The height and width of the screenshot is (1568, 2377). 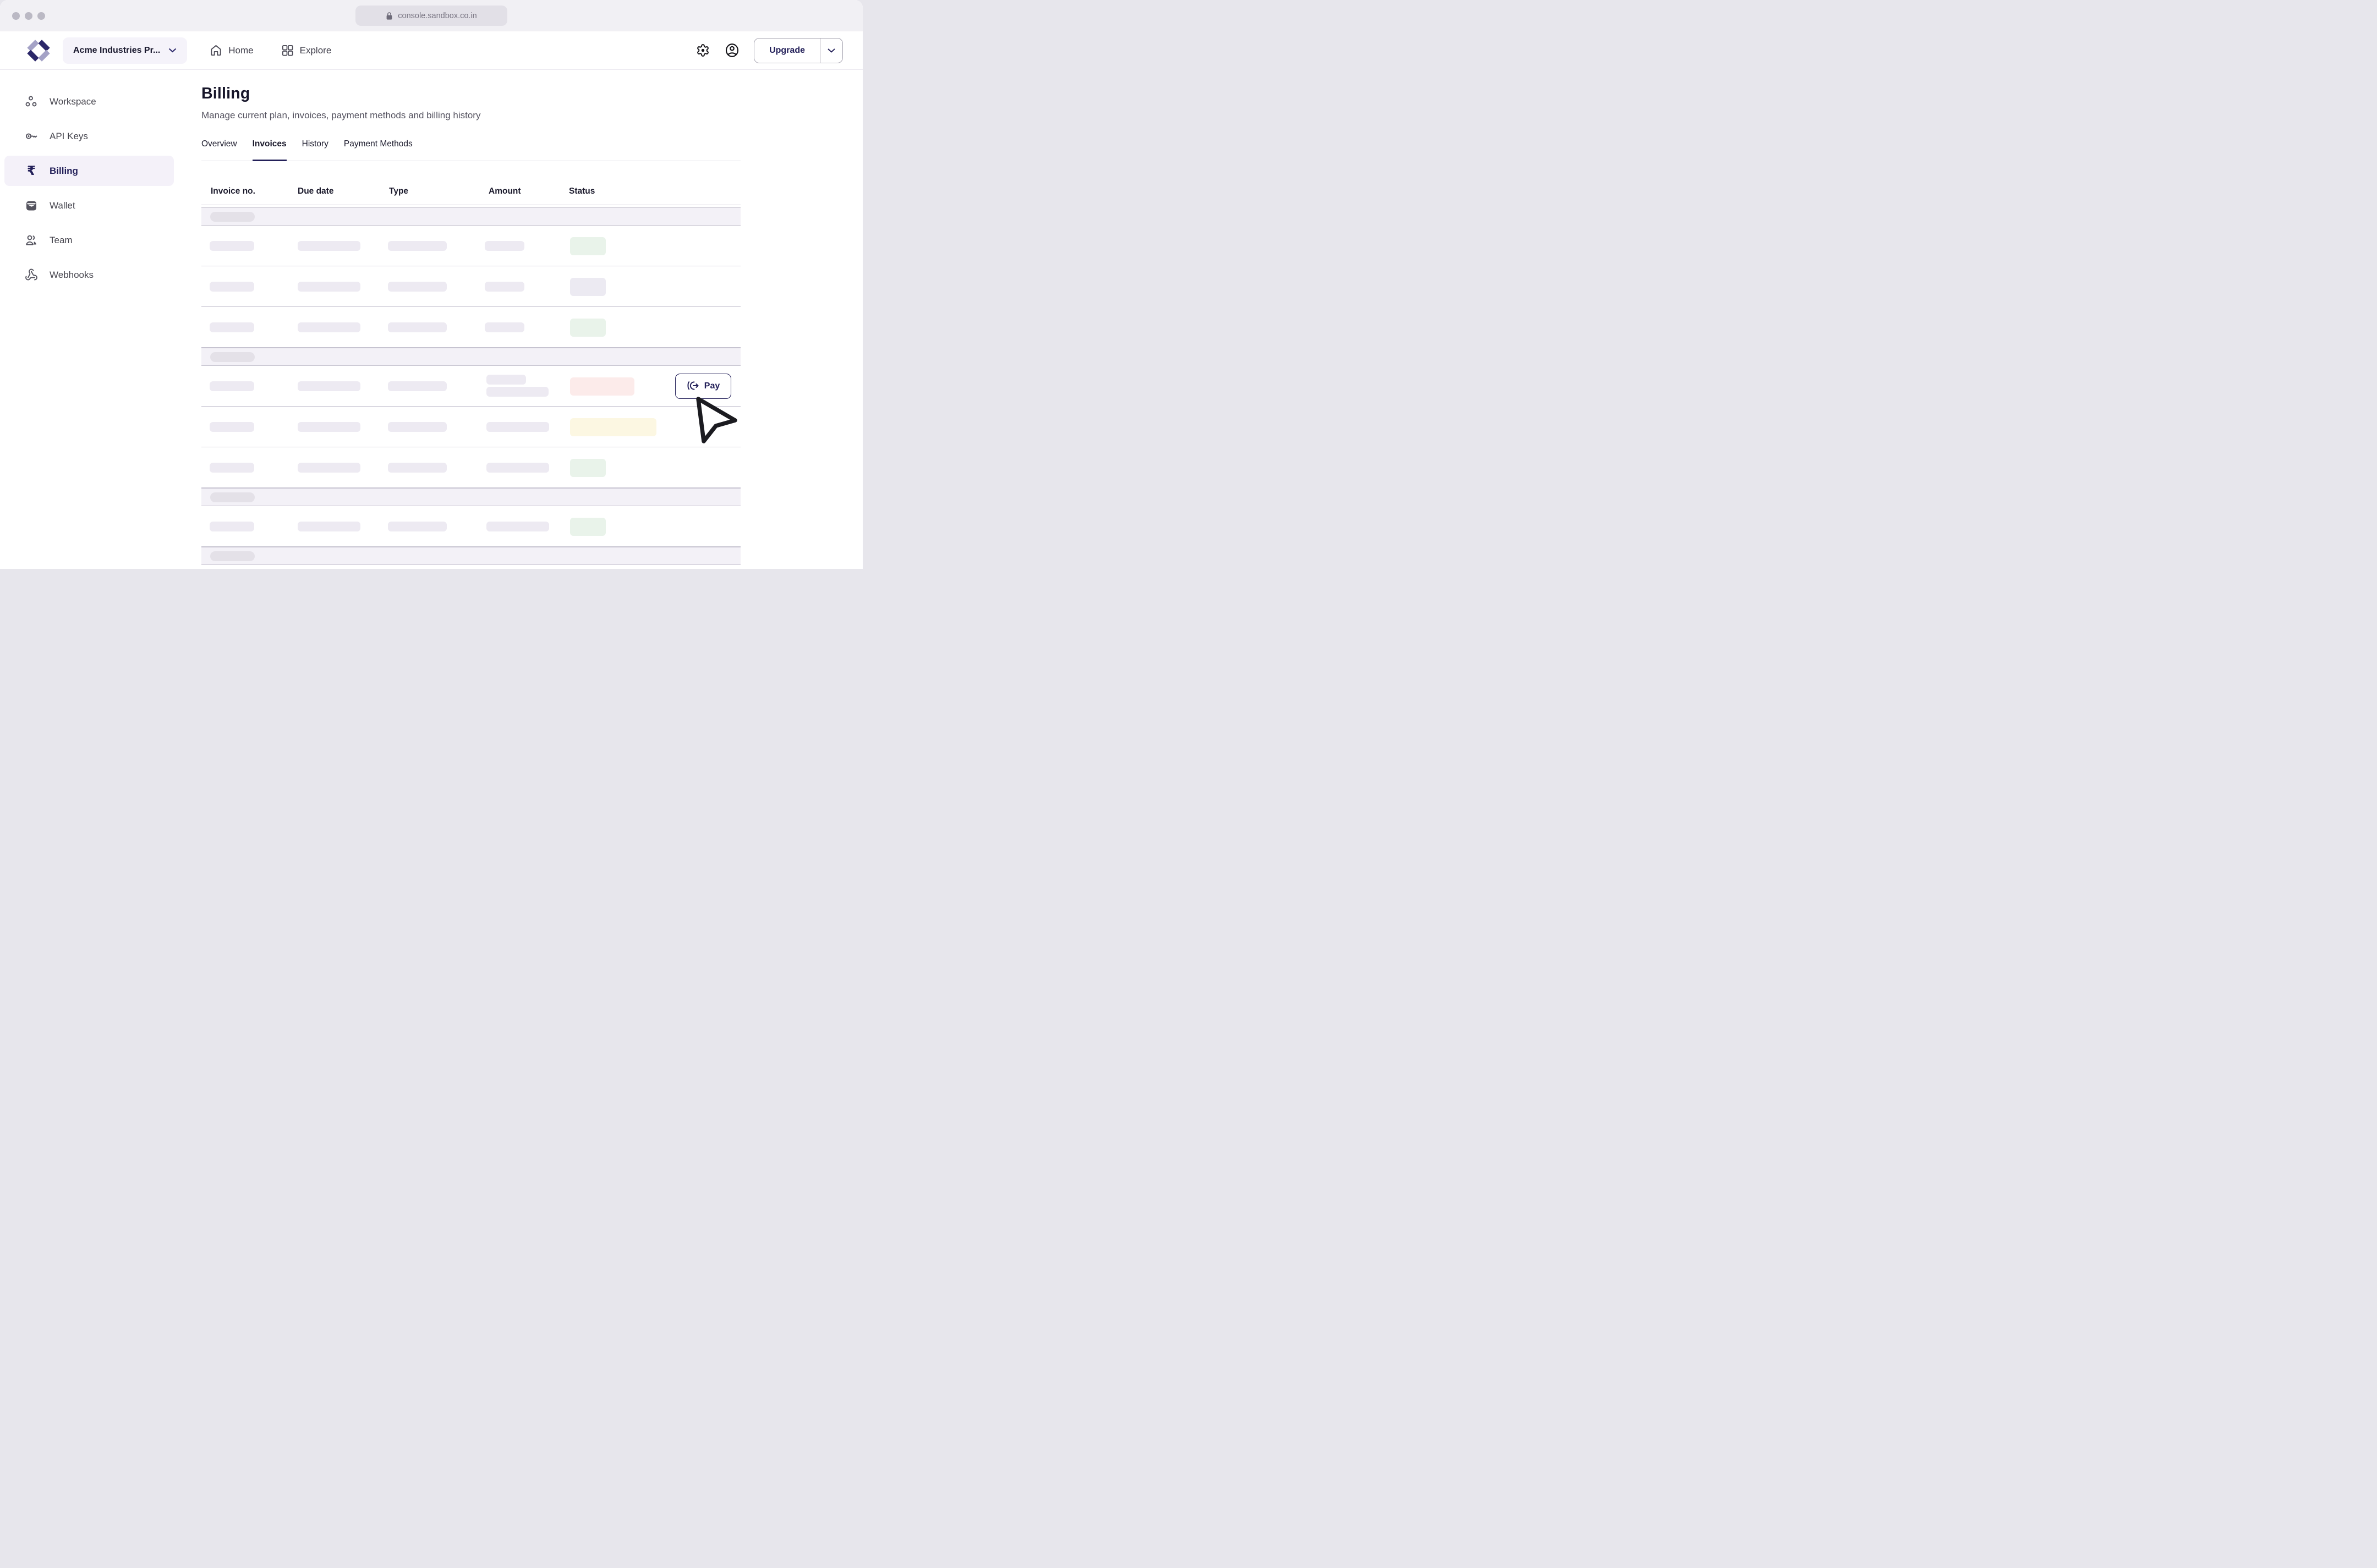 I want to click on sidebar-item-label: API Keys, so click(x=69, y=135).